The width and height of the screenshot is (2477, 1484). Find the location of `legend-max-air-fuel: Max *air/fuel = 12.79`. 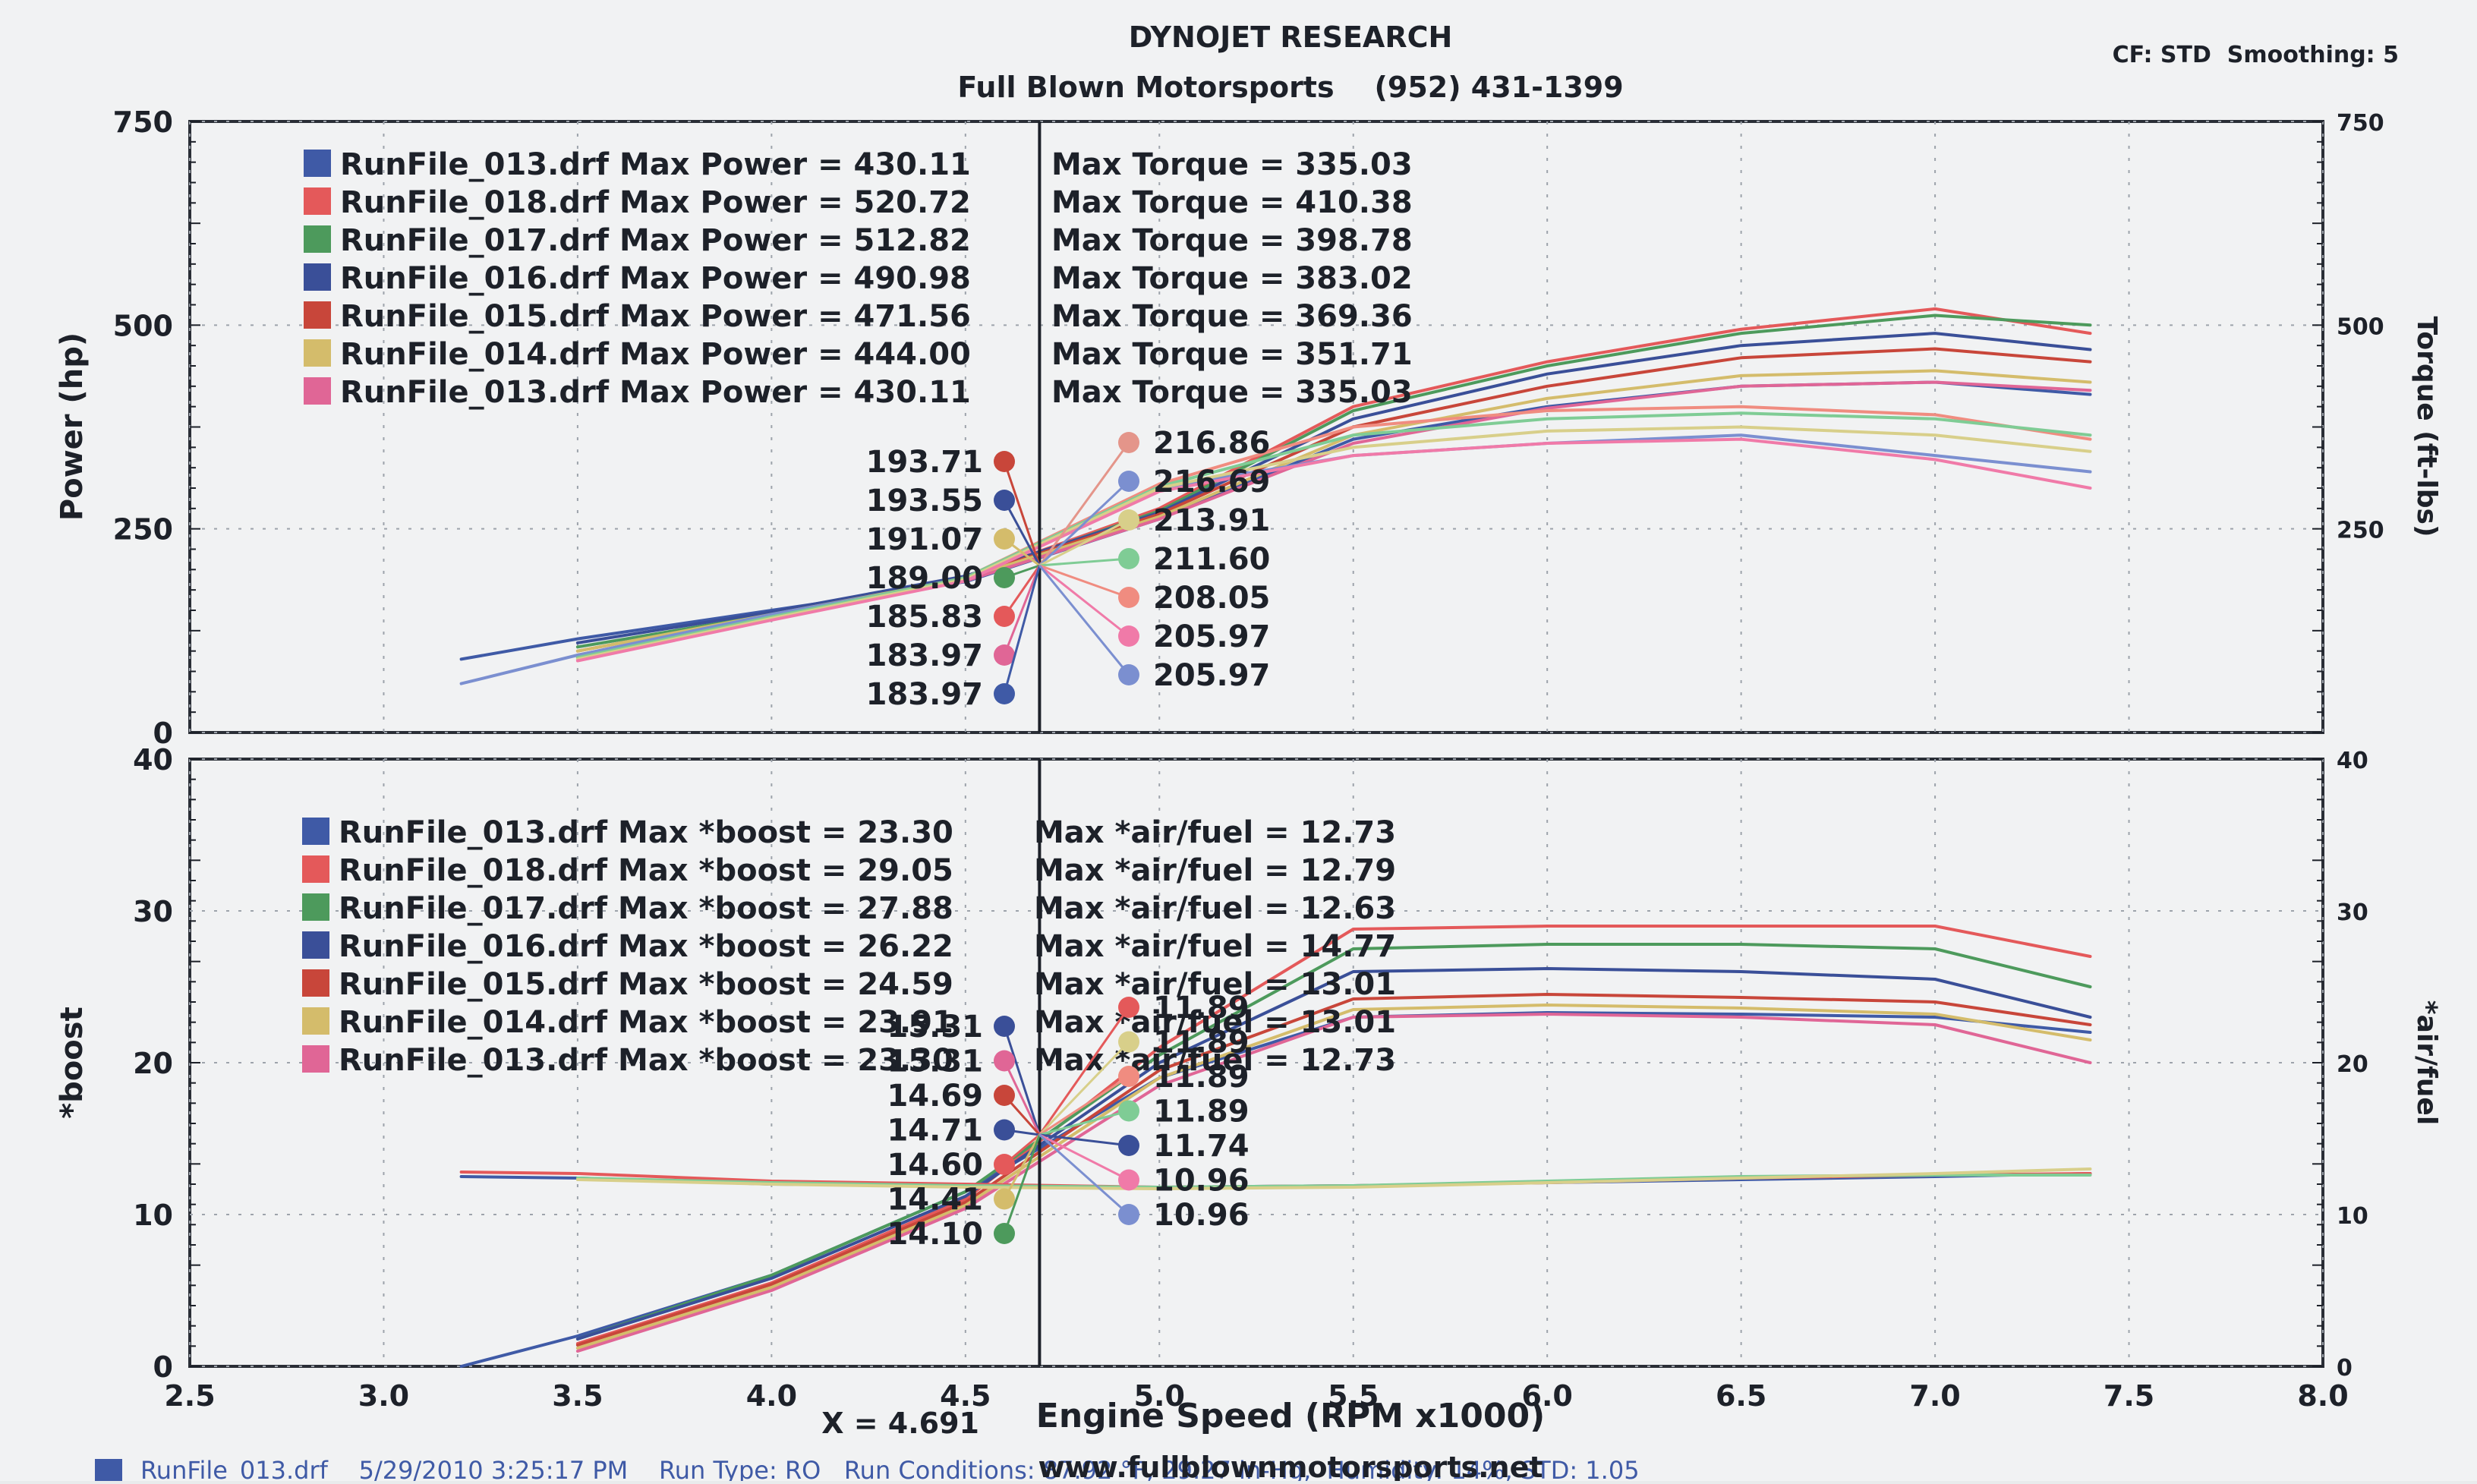

legend-max-air-fuel: Max *air/fuel = 12.79 is located at coordinates (1215, 870).